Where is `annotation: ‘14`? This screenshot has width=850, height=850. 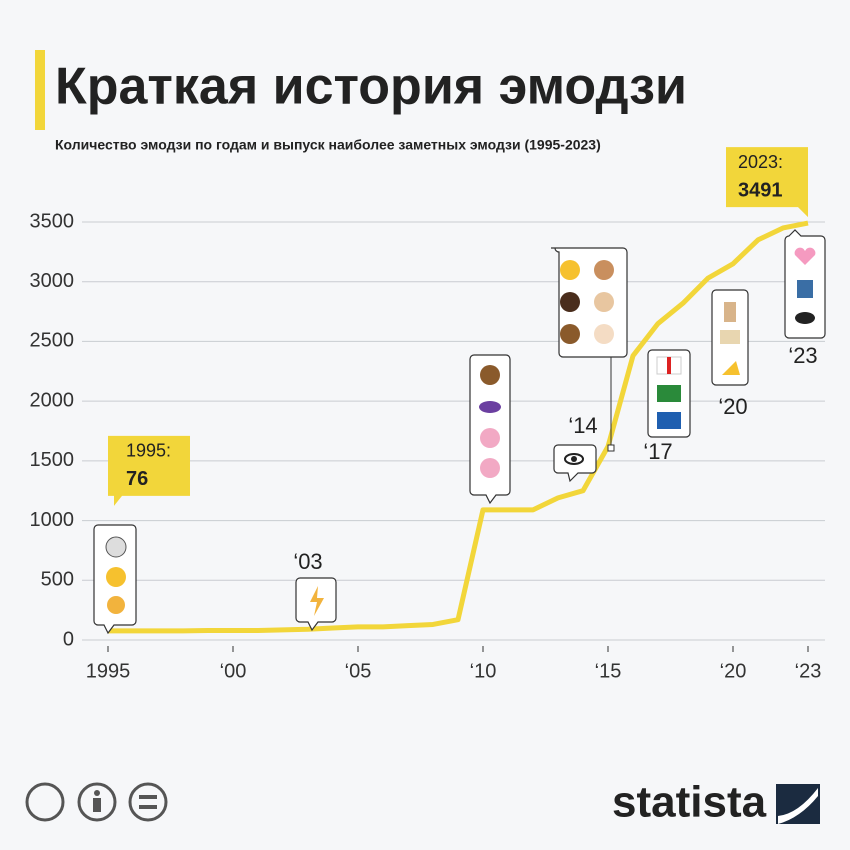
annotation: ‘14 is located at coordinates (582, 425).